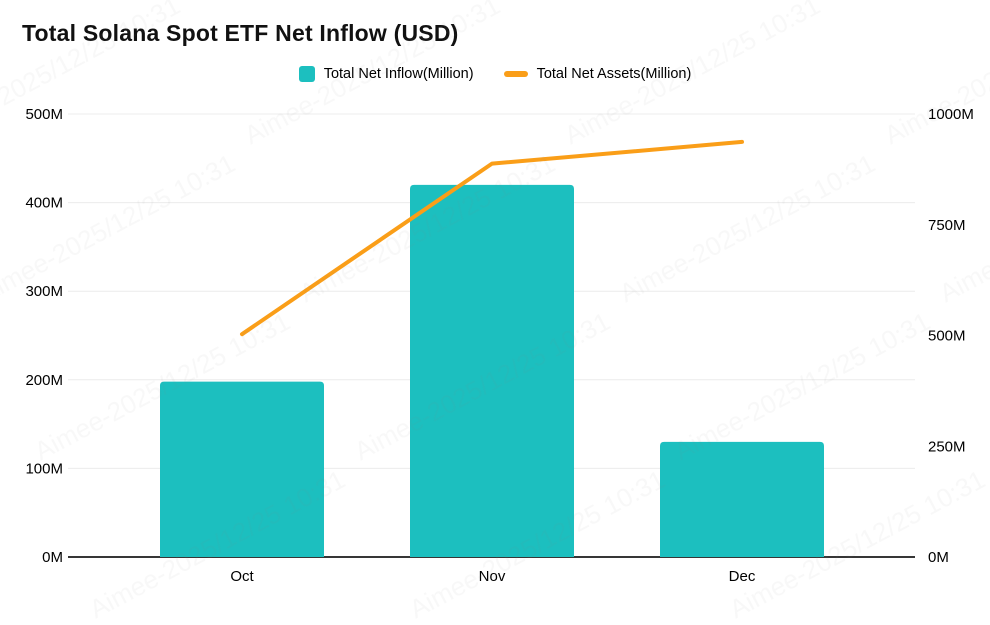  I want to click on x-axis-label-dec: Dec, so click(742, 576).